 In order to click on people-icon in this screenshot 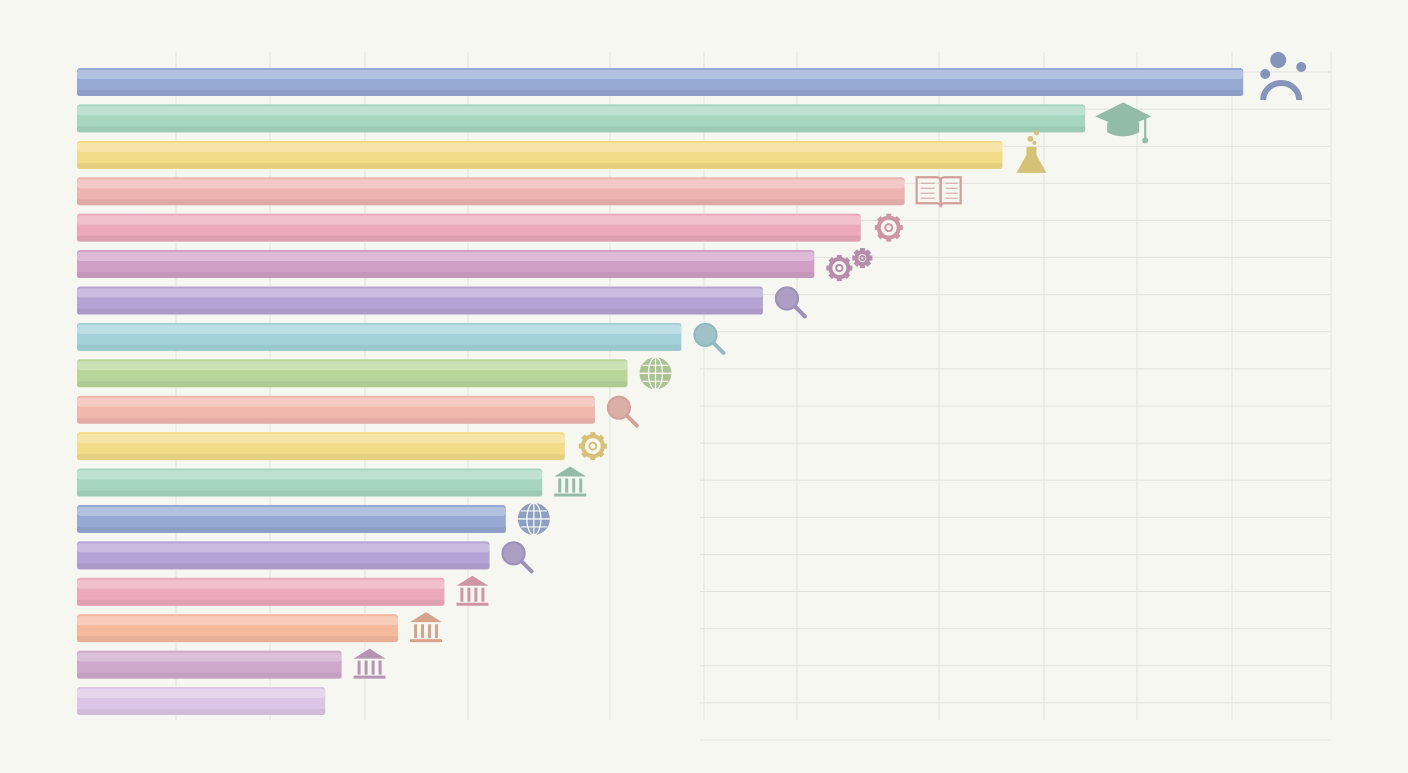, I will do `click(1283, 76)`.